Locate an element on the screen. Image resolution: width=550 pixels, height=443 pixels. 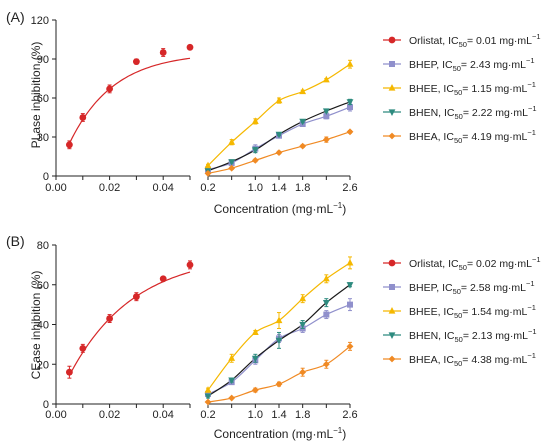
panel-b-legend-label-bhen: BHEN, IC50= 2.13 mg·mL−1 is located at coordinates (473, 335).